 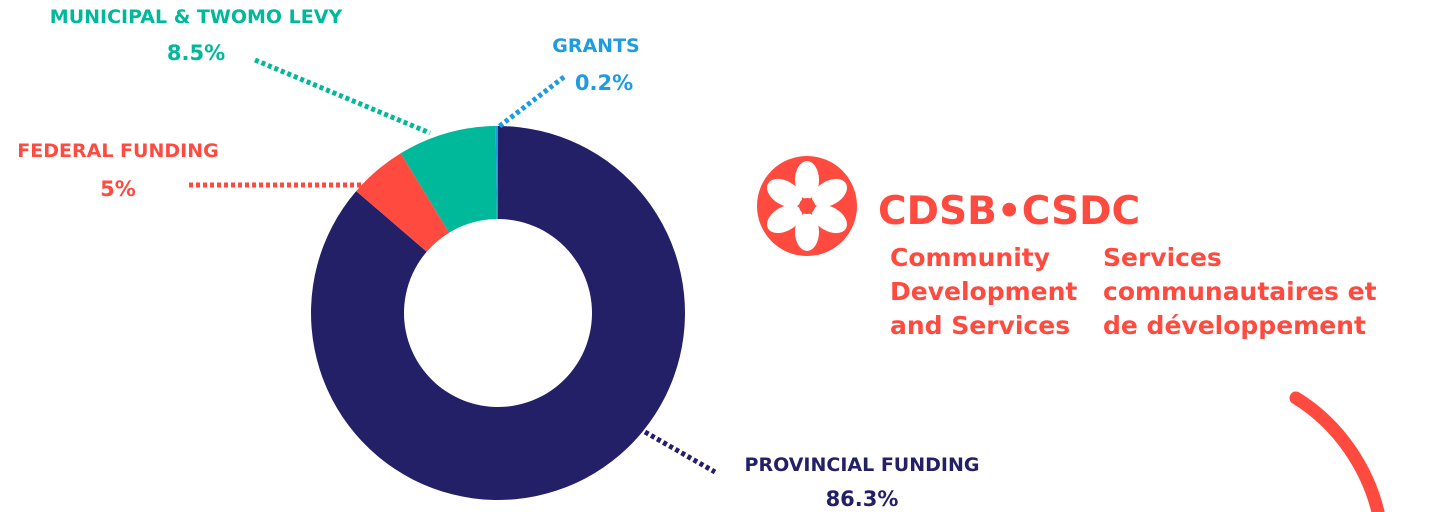 I want to click on logo-english-line-3: and Services, so click(x=980, y=325).